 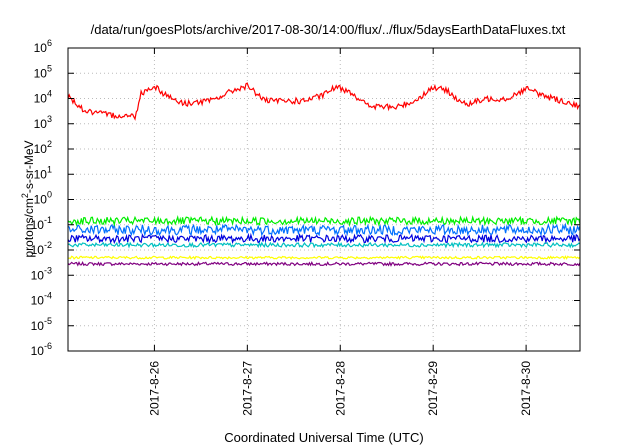 What do you see at coordinates (526, 388) in the screenshot?
I see `x-tick-label: 2017-8-30` at bounding box center [526, 388].